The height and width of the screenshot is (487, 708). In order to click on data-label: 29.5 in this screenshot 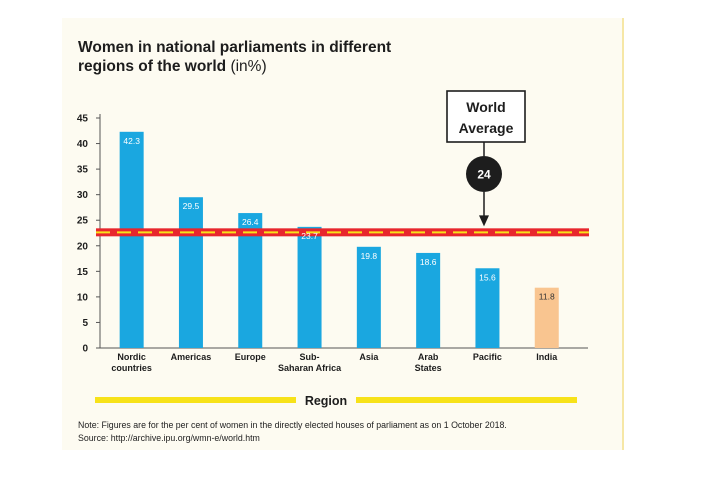, I will do `click(191, 206)`.